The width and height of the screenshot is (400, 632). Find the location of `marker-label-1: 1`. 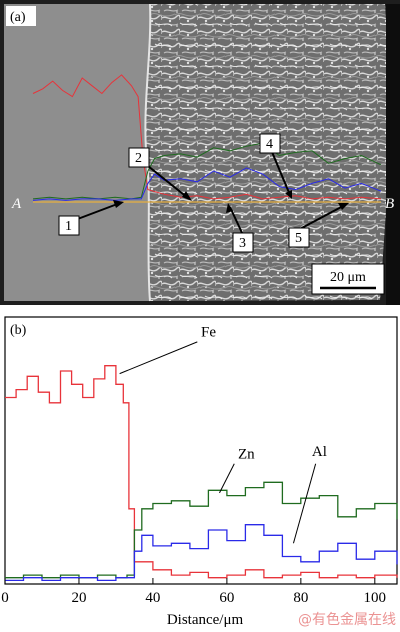

marker-label-1: 1 is located at coordinates (69, 225).